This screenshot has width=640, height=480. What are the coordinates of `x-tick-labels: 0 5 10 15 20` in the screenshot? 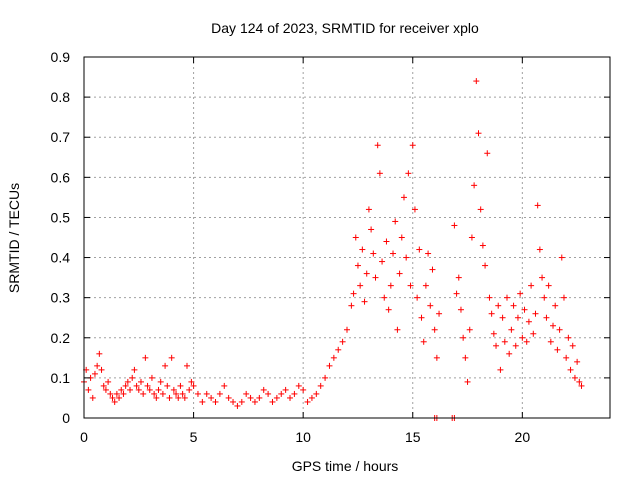 It's located at (305, 437).